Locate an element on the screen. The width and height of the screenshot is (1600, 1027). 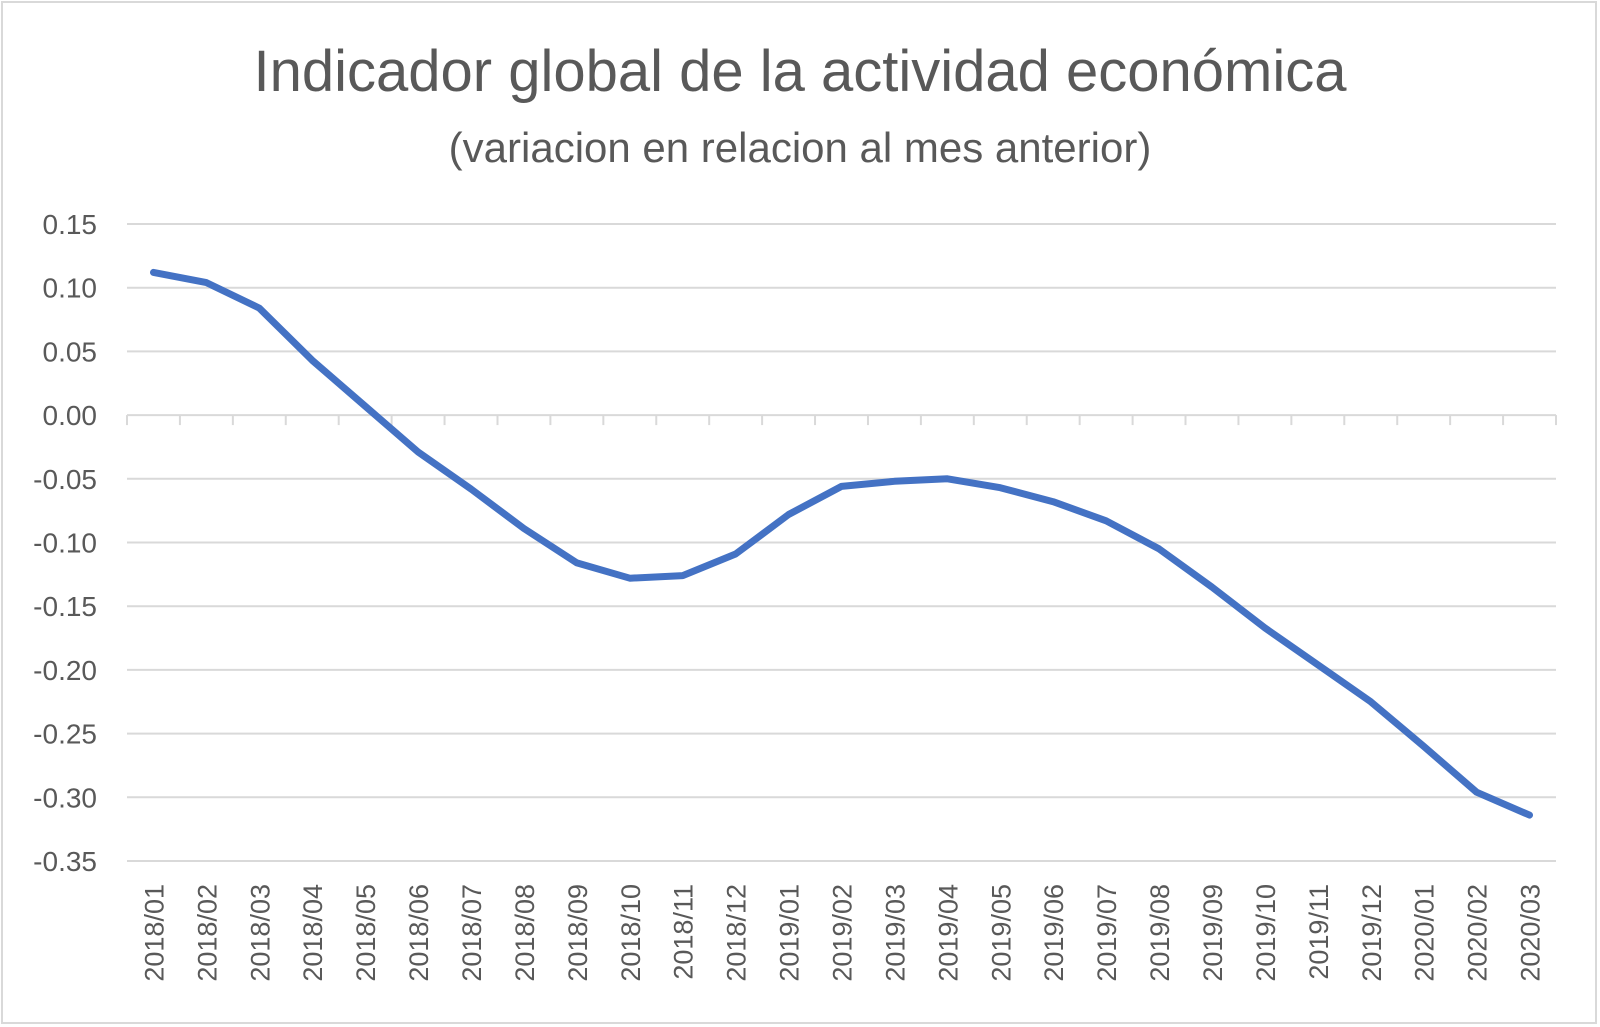
y-tick-label: -0.15 is located at coordinates (65, 606).